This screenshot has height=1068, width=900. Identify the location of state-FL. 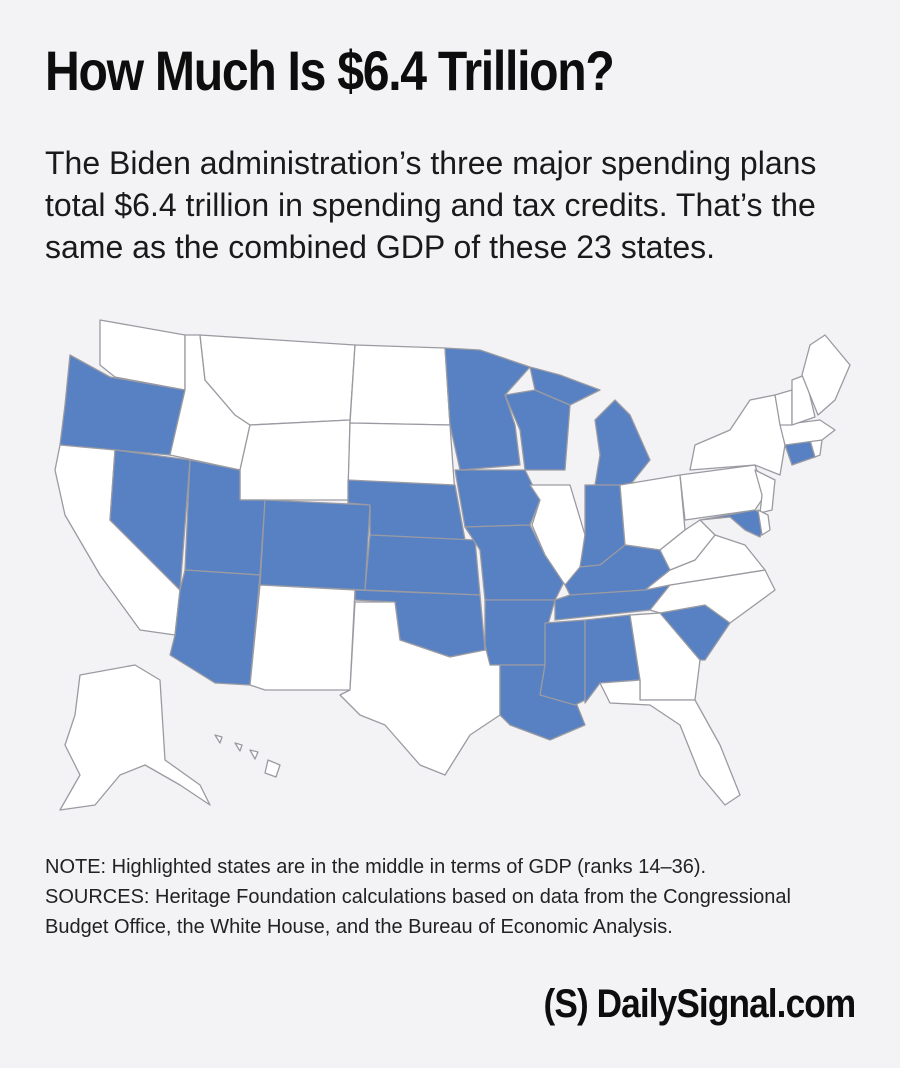
(670, 742).